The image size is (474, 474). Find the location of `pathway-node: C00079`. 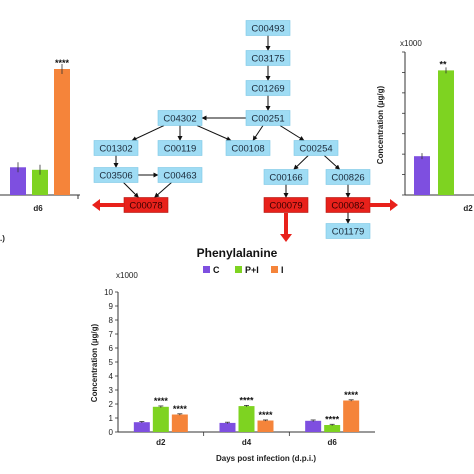

pathway-node: C00079 is located at coordinates (286, 205).